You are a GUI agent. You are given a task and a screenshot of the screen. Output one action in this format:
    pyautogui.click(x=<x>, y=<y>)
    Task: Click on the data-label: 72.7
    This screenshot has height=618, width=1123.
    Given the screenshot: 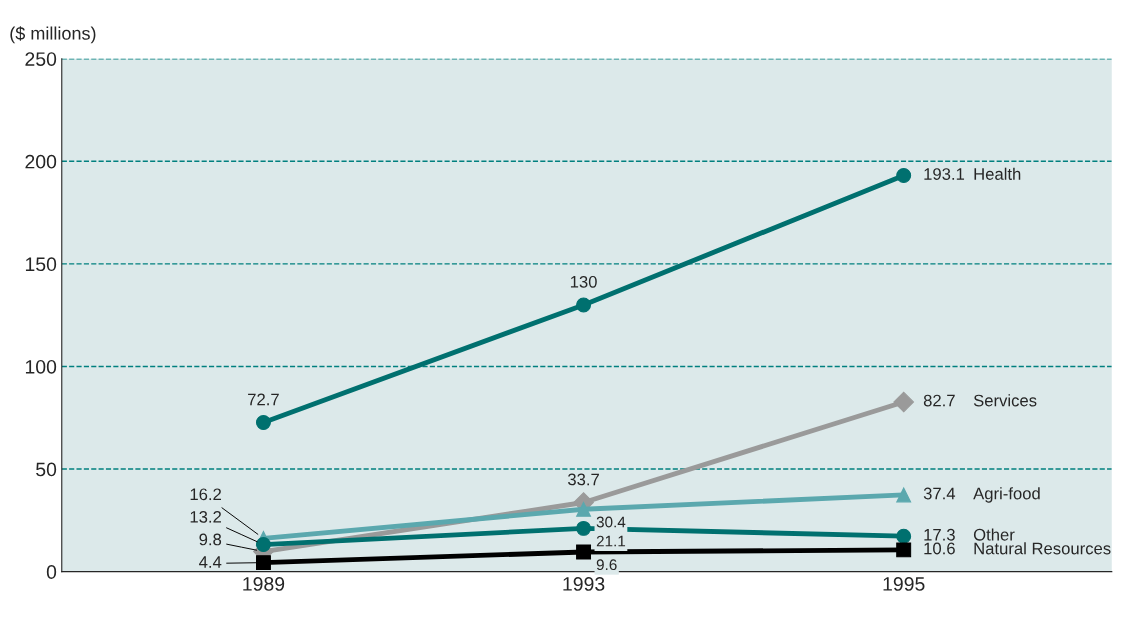 What is the action you would take?
    pyautogui.click(x=263, y=399)
    